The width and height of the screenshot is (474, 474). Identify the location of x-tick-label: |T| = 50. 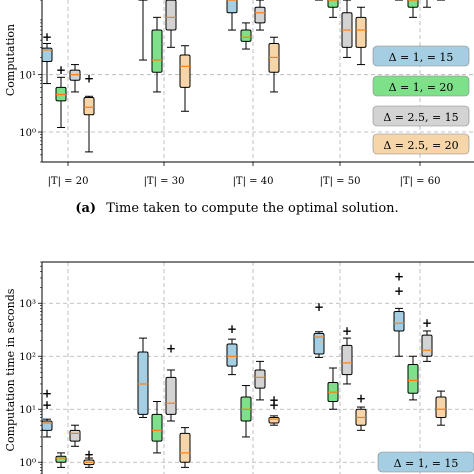
(340, 181).